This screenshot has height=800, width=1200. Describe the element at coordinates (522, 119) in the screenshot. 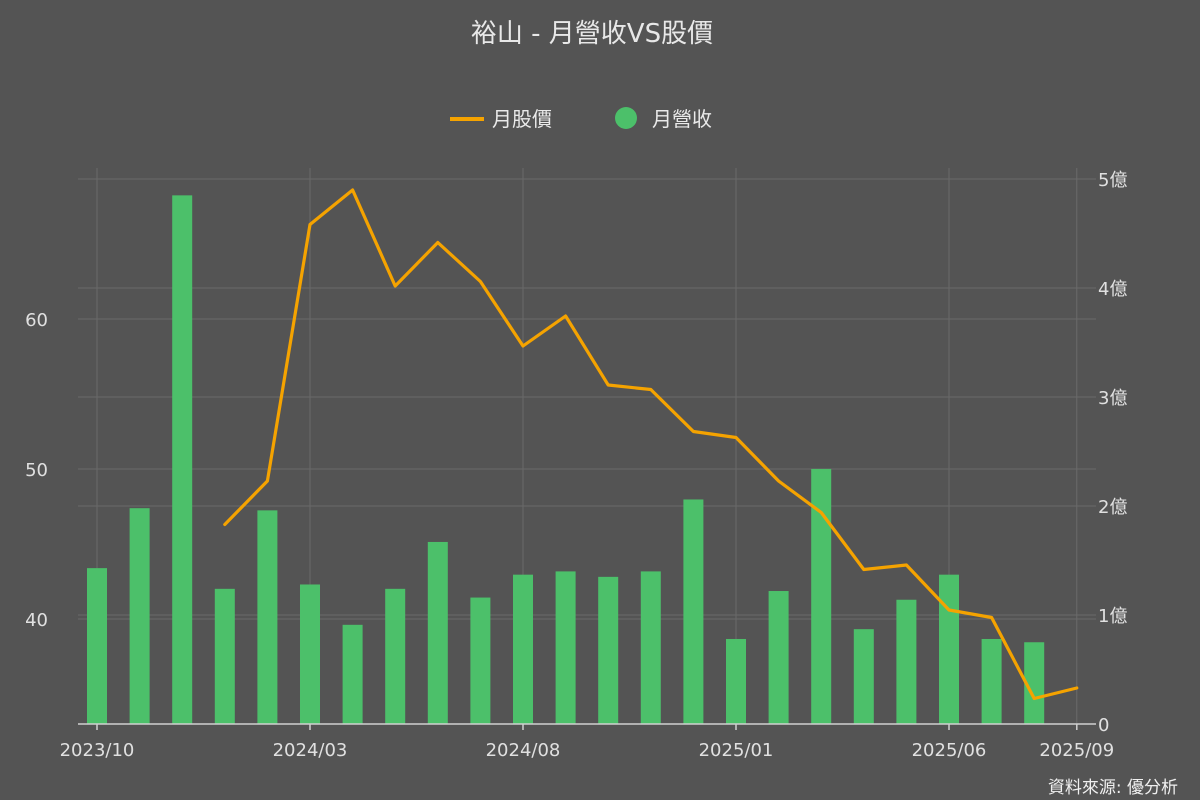

I see `legend-price-label: 月股價` at that location.